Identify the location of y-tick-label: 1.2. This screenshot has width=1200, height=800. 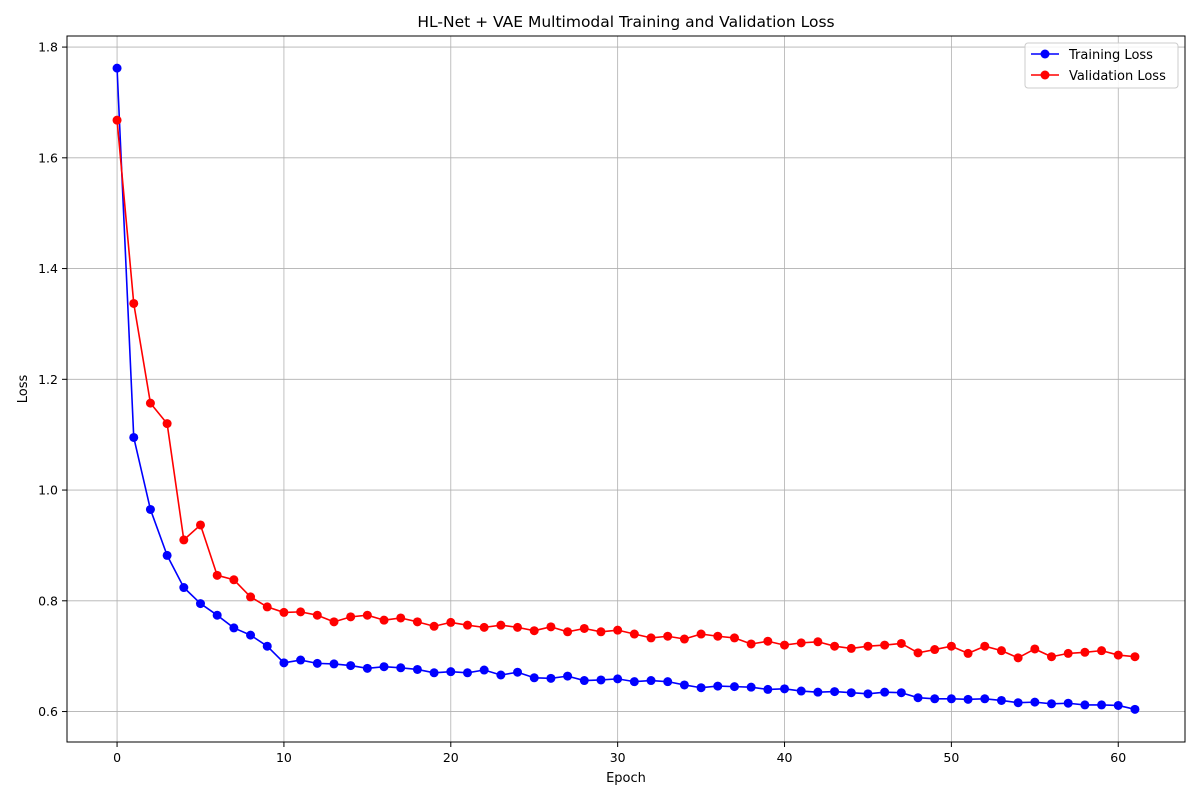
(48, 379).